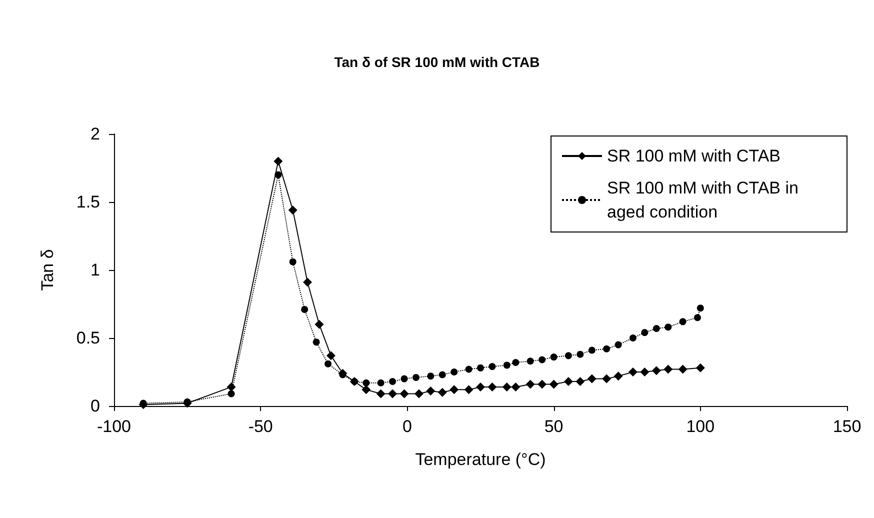 This screenshot has height=518, width=874. I want to click on y-tick-label: 2, so click(95, 134).